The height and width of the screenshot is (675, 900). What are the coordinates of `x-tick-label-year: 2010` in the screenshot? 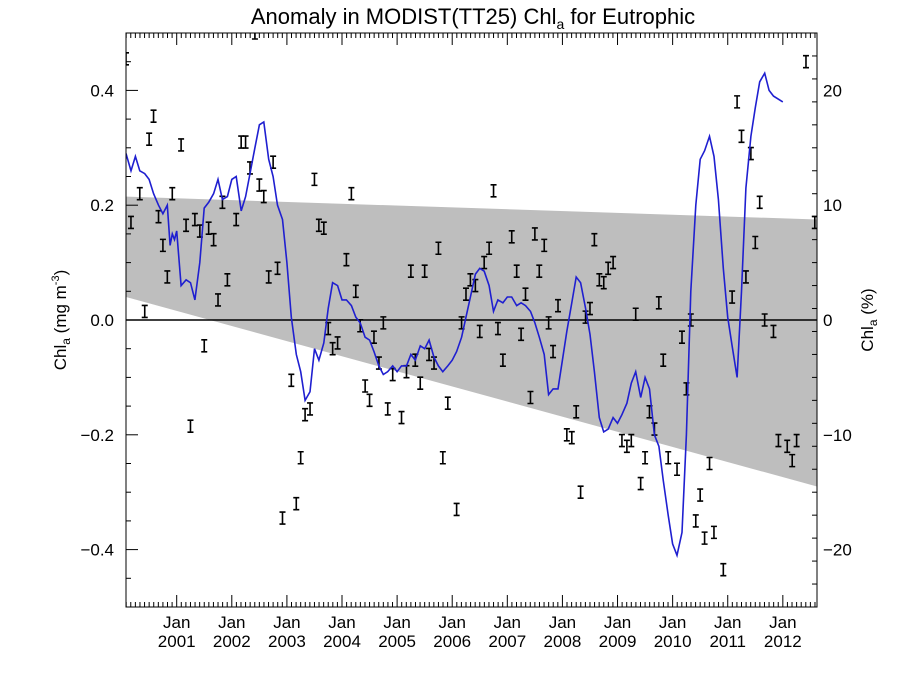 It's located at (673, 641).